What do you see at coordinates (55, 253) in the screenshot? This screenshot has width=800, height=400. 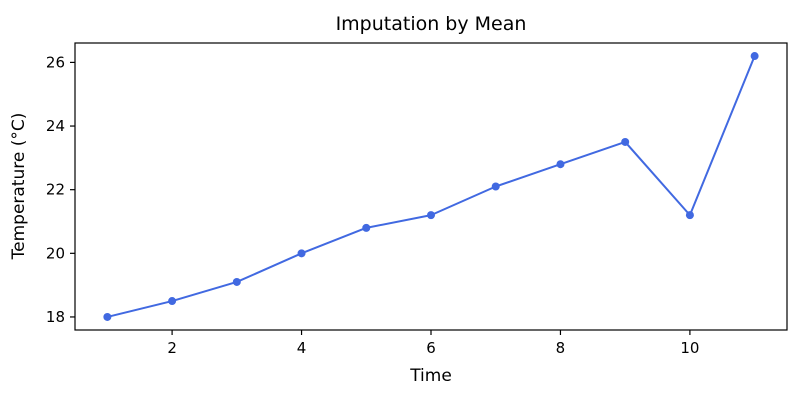 I see `y-tick-label: 20` at bounding box center [55, 253].